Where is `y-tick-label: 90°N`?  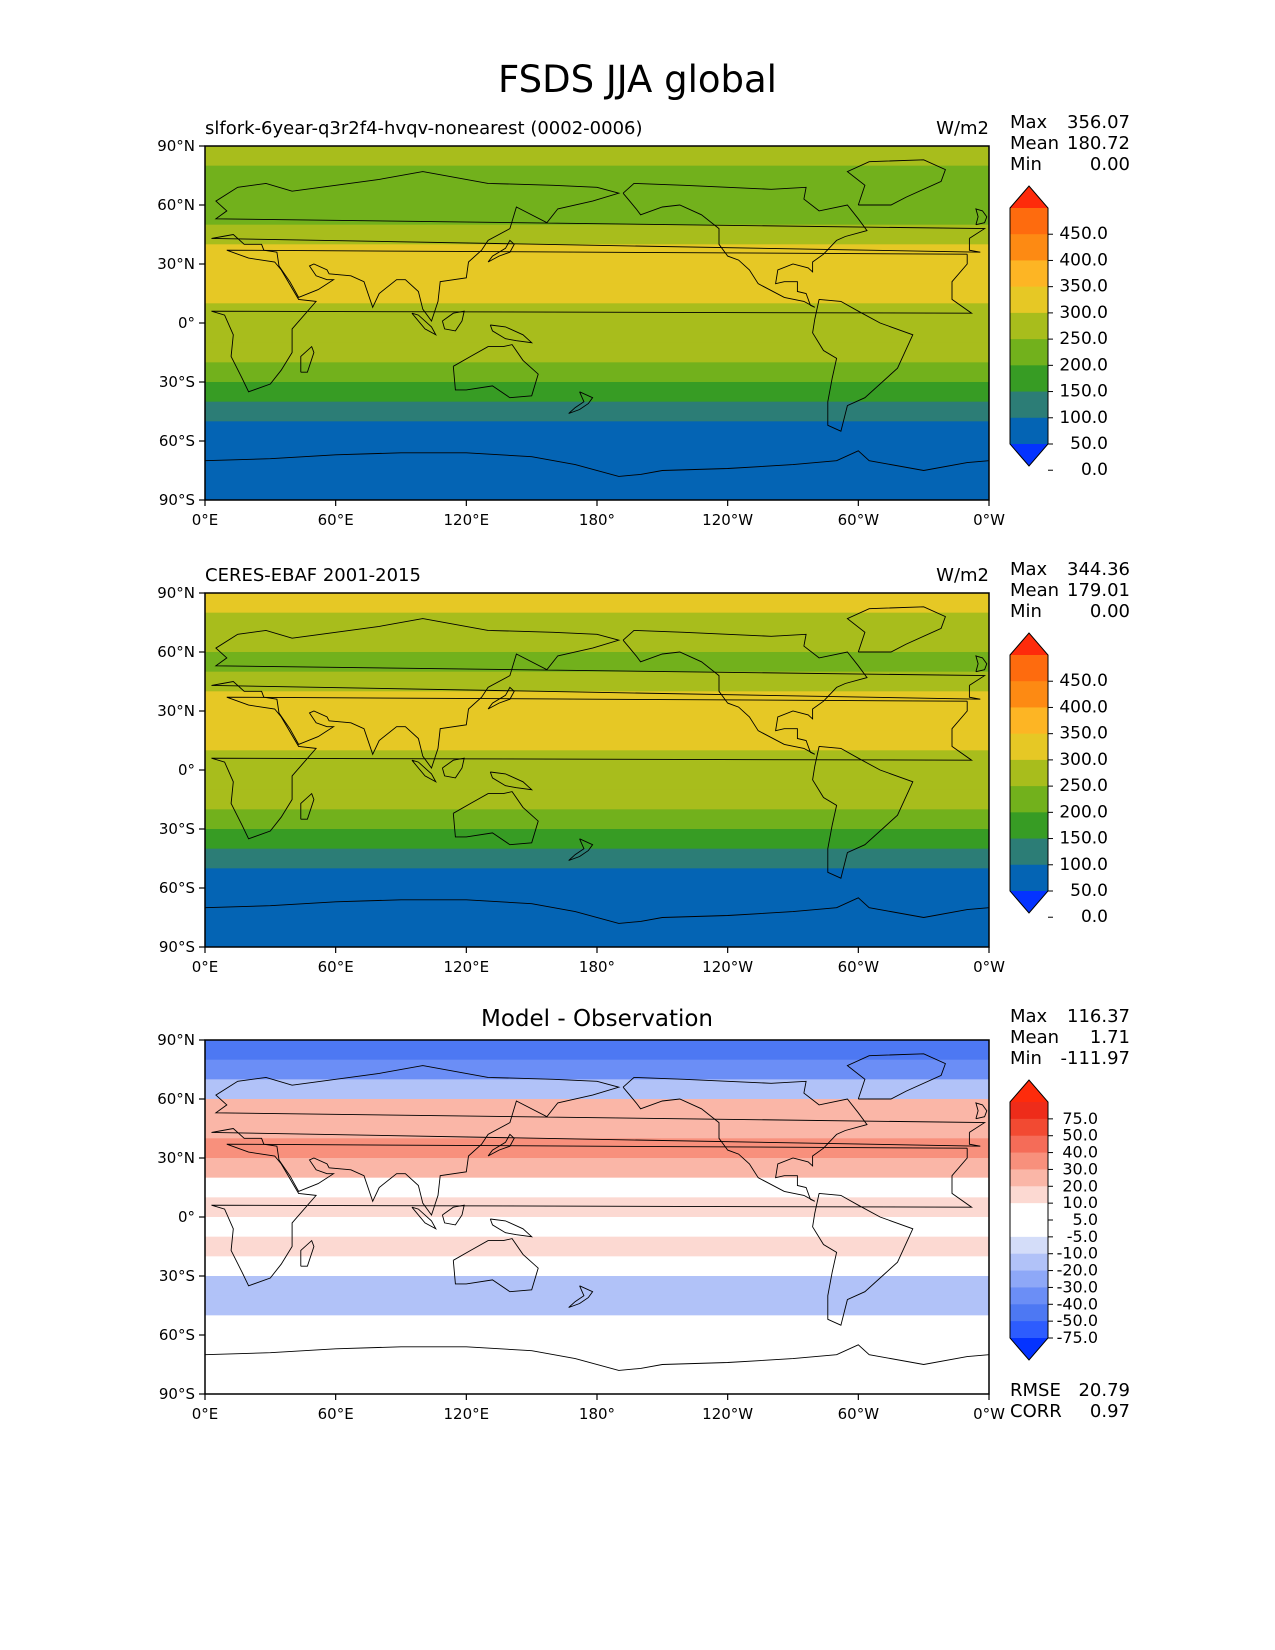
y-tick-label: 90°N is located at coordinates (176, 1040).